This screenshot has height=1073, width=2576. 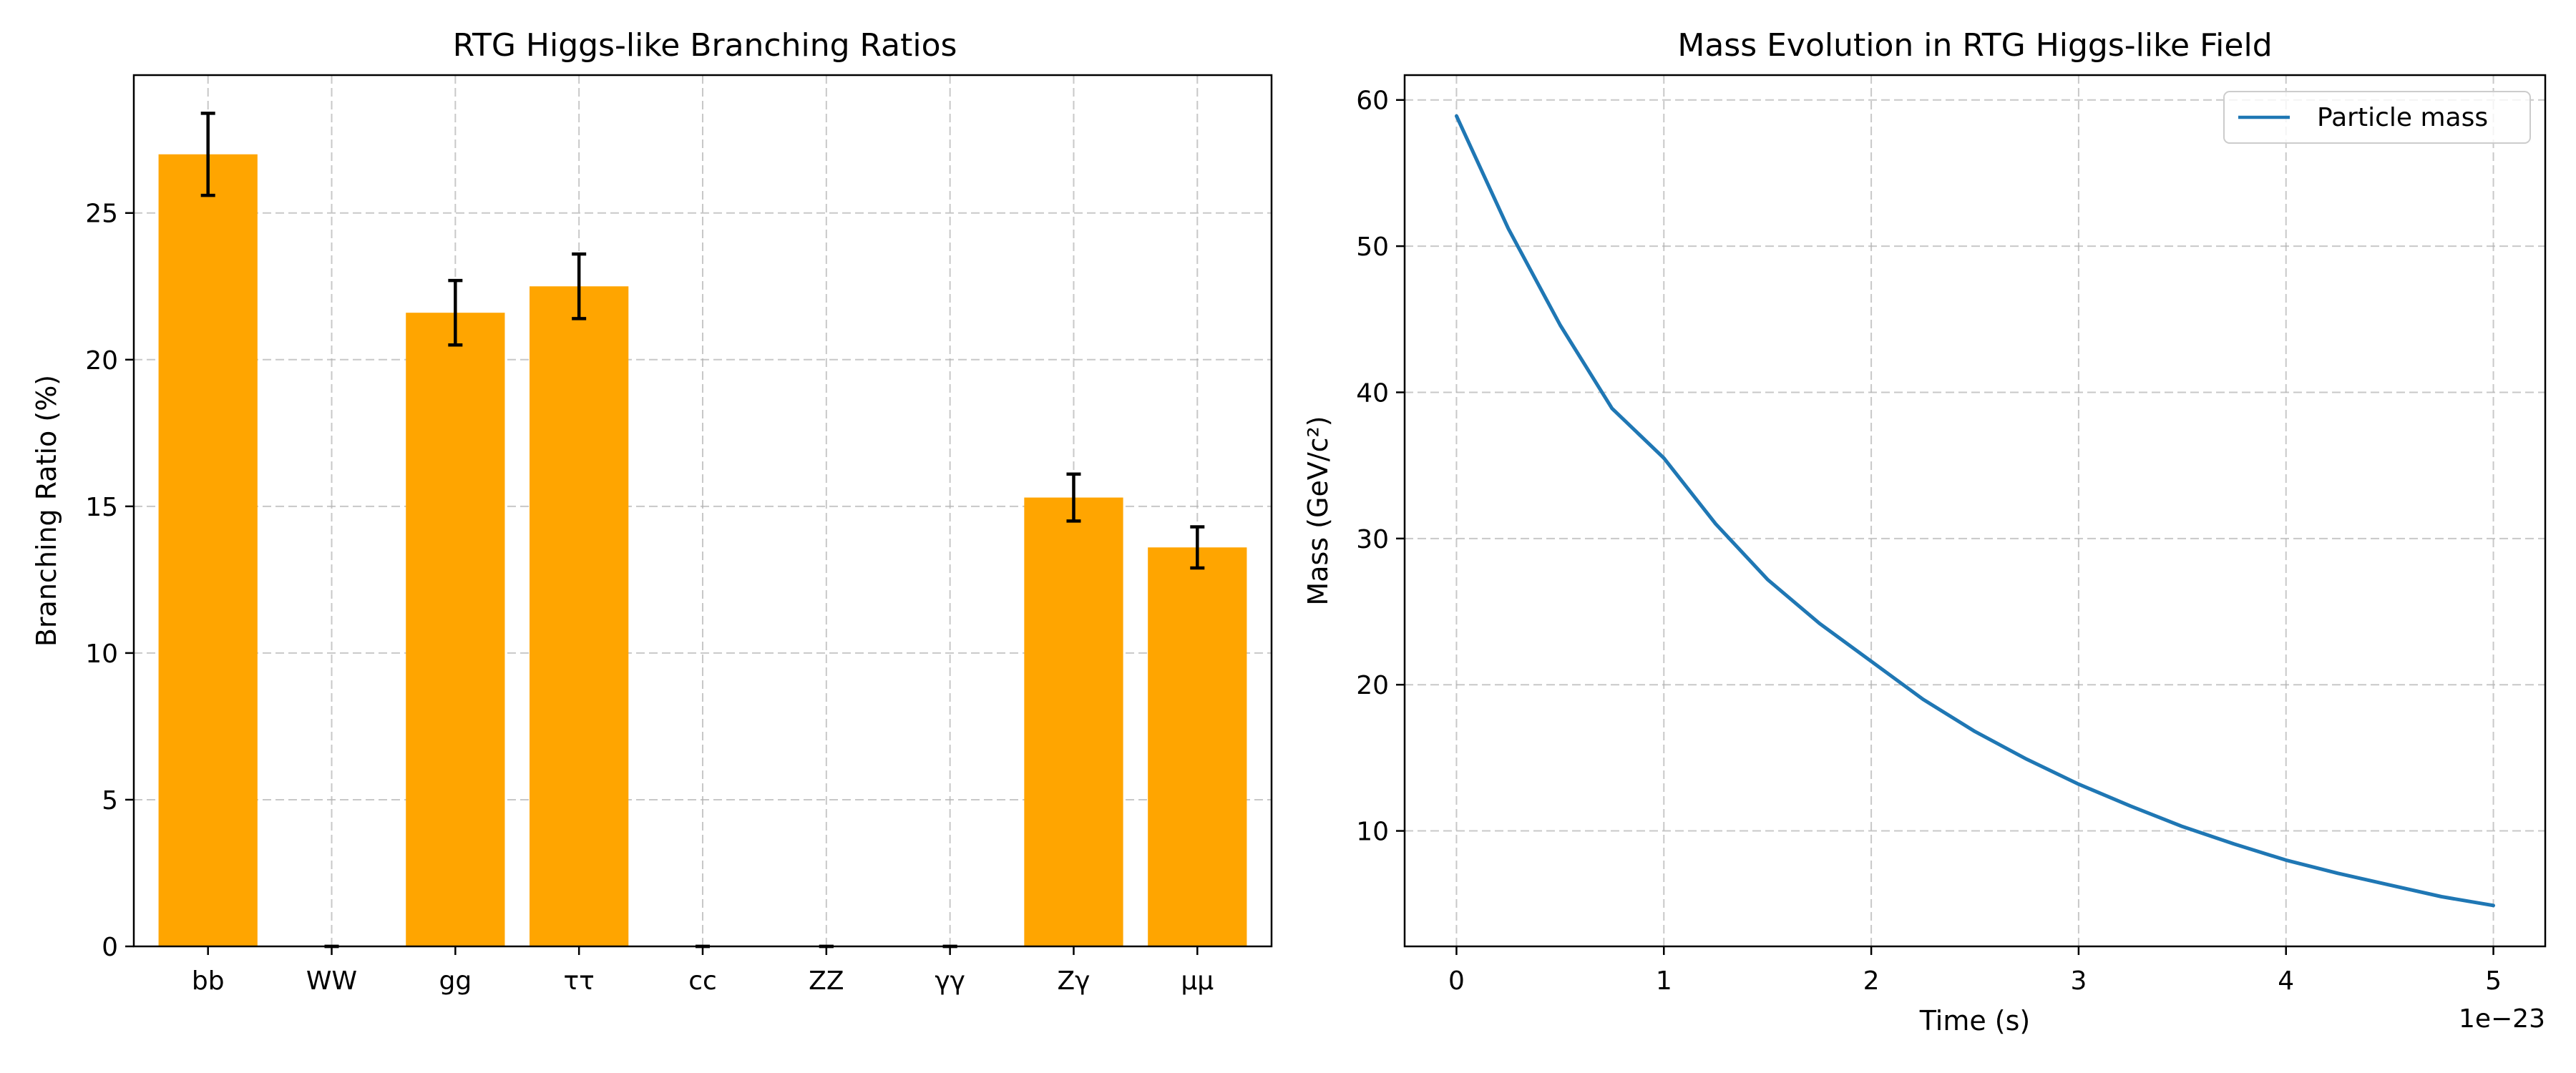 What do you see at coordinates (208, 155) in the screenshot?
I see `error-bar-bb` at bounding box center [208, 155].